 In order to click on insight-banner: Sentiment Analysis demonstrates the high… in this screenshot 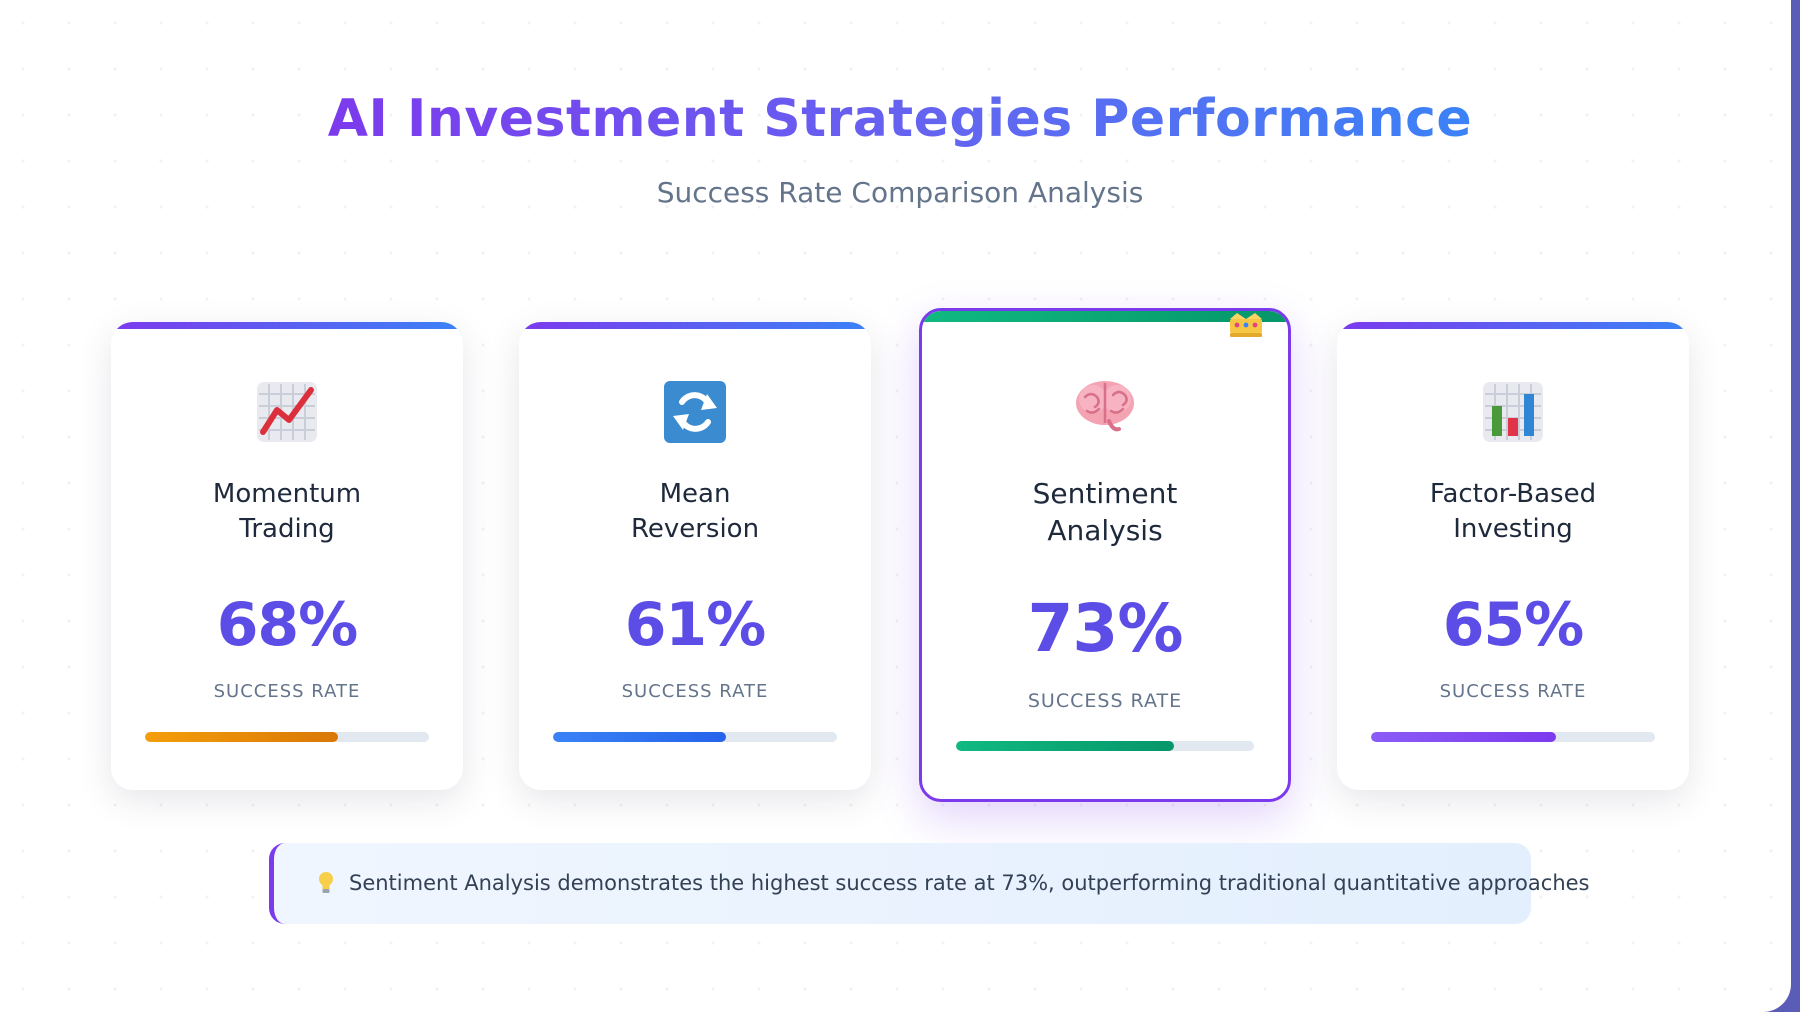, I will do `click(929, 883)`.